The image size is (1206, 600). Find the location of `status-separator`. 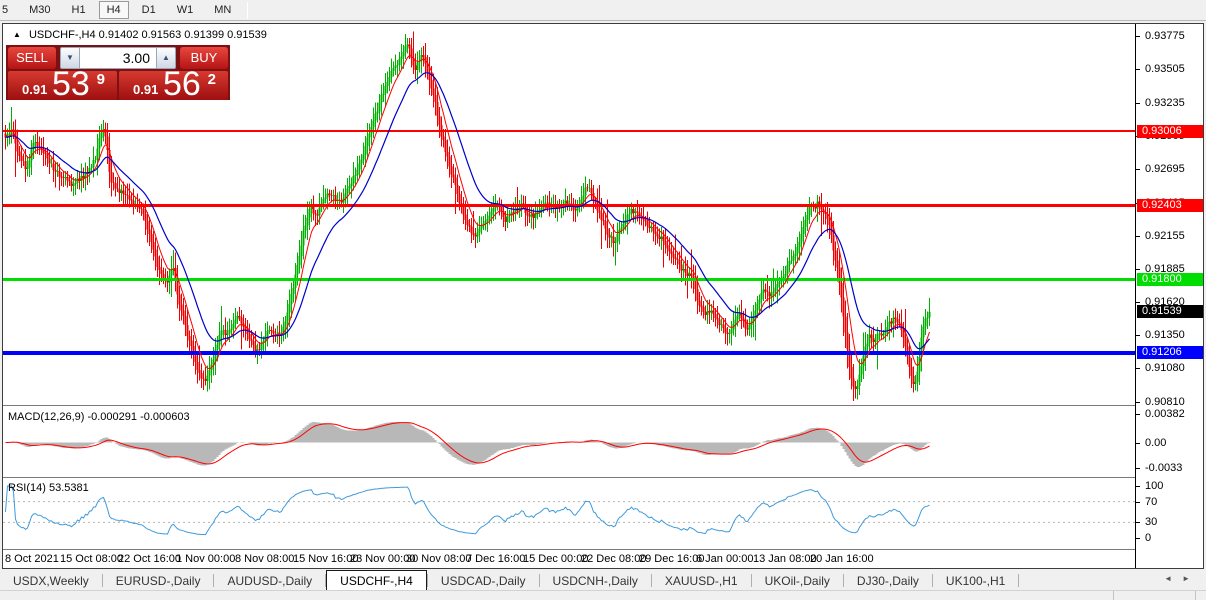

status-separator is located at coordinates (1113, 595).